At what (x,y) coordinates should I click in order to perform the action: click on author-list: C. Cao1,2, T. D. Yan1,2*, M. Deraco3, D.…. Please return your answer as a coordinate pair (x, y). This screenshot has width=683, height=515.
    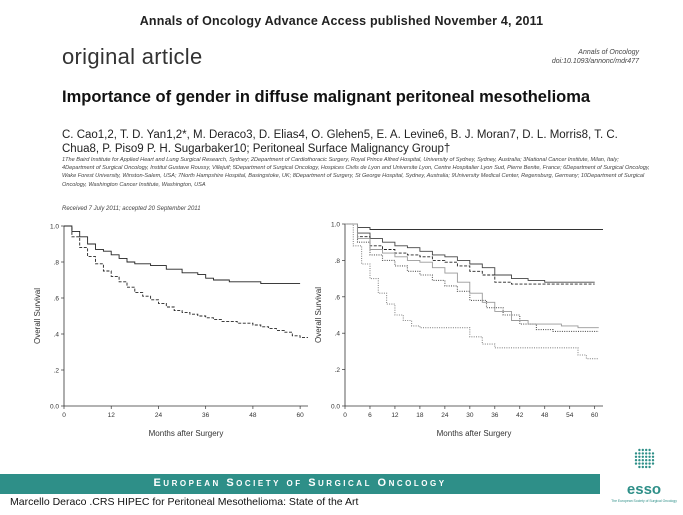
    Looking at the image, I should click on (340, 142).